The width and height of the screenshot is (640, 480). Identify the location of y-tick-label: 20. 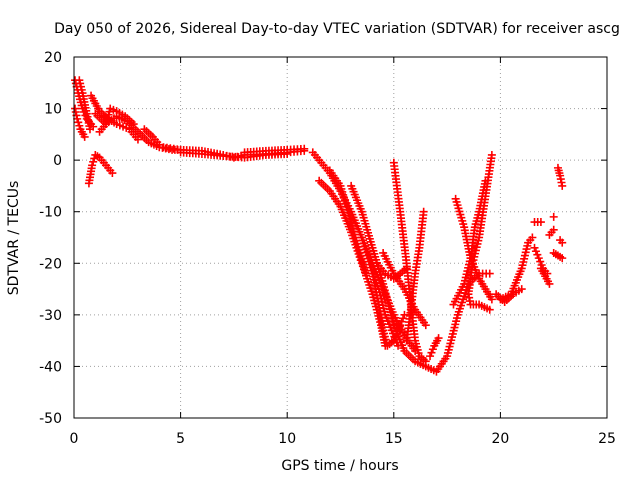
(53, 58).